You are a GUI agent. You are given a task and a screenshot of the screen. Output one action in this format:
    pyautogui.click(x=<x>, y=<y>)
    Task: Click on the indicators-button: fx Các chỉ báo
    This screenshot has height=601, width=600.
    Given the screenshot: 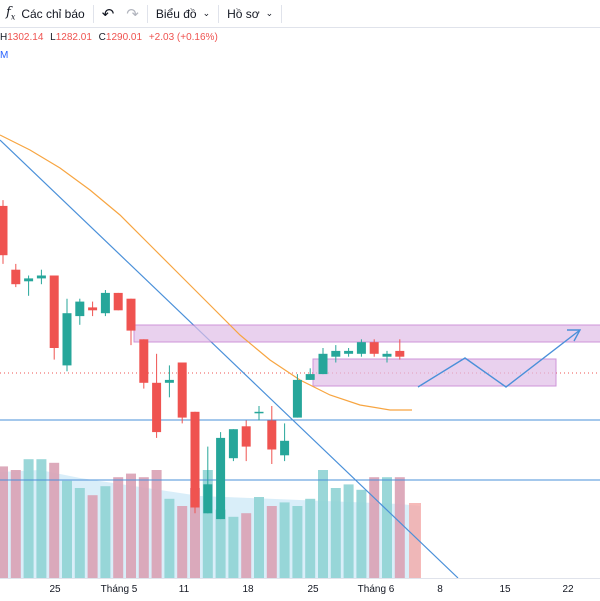 What is the action you would take?
    pyautogui.click(x=45, y=14)
    